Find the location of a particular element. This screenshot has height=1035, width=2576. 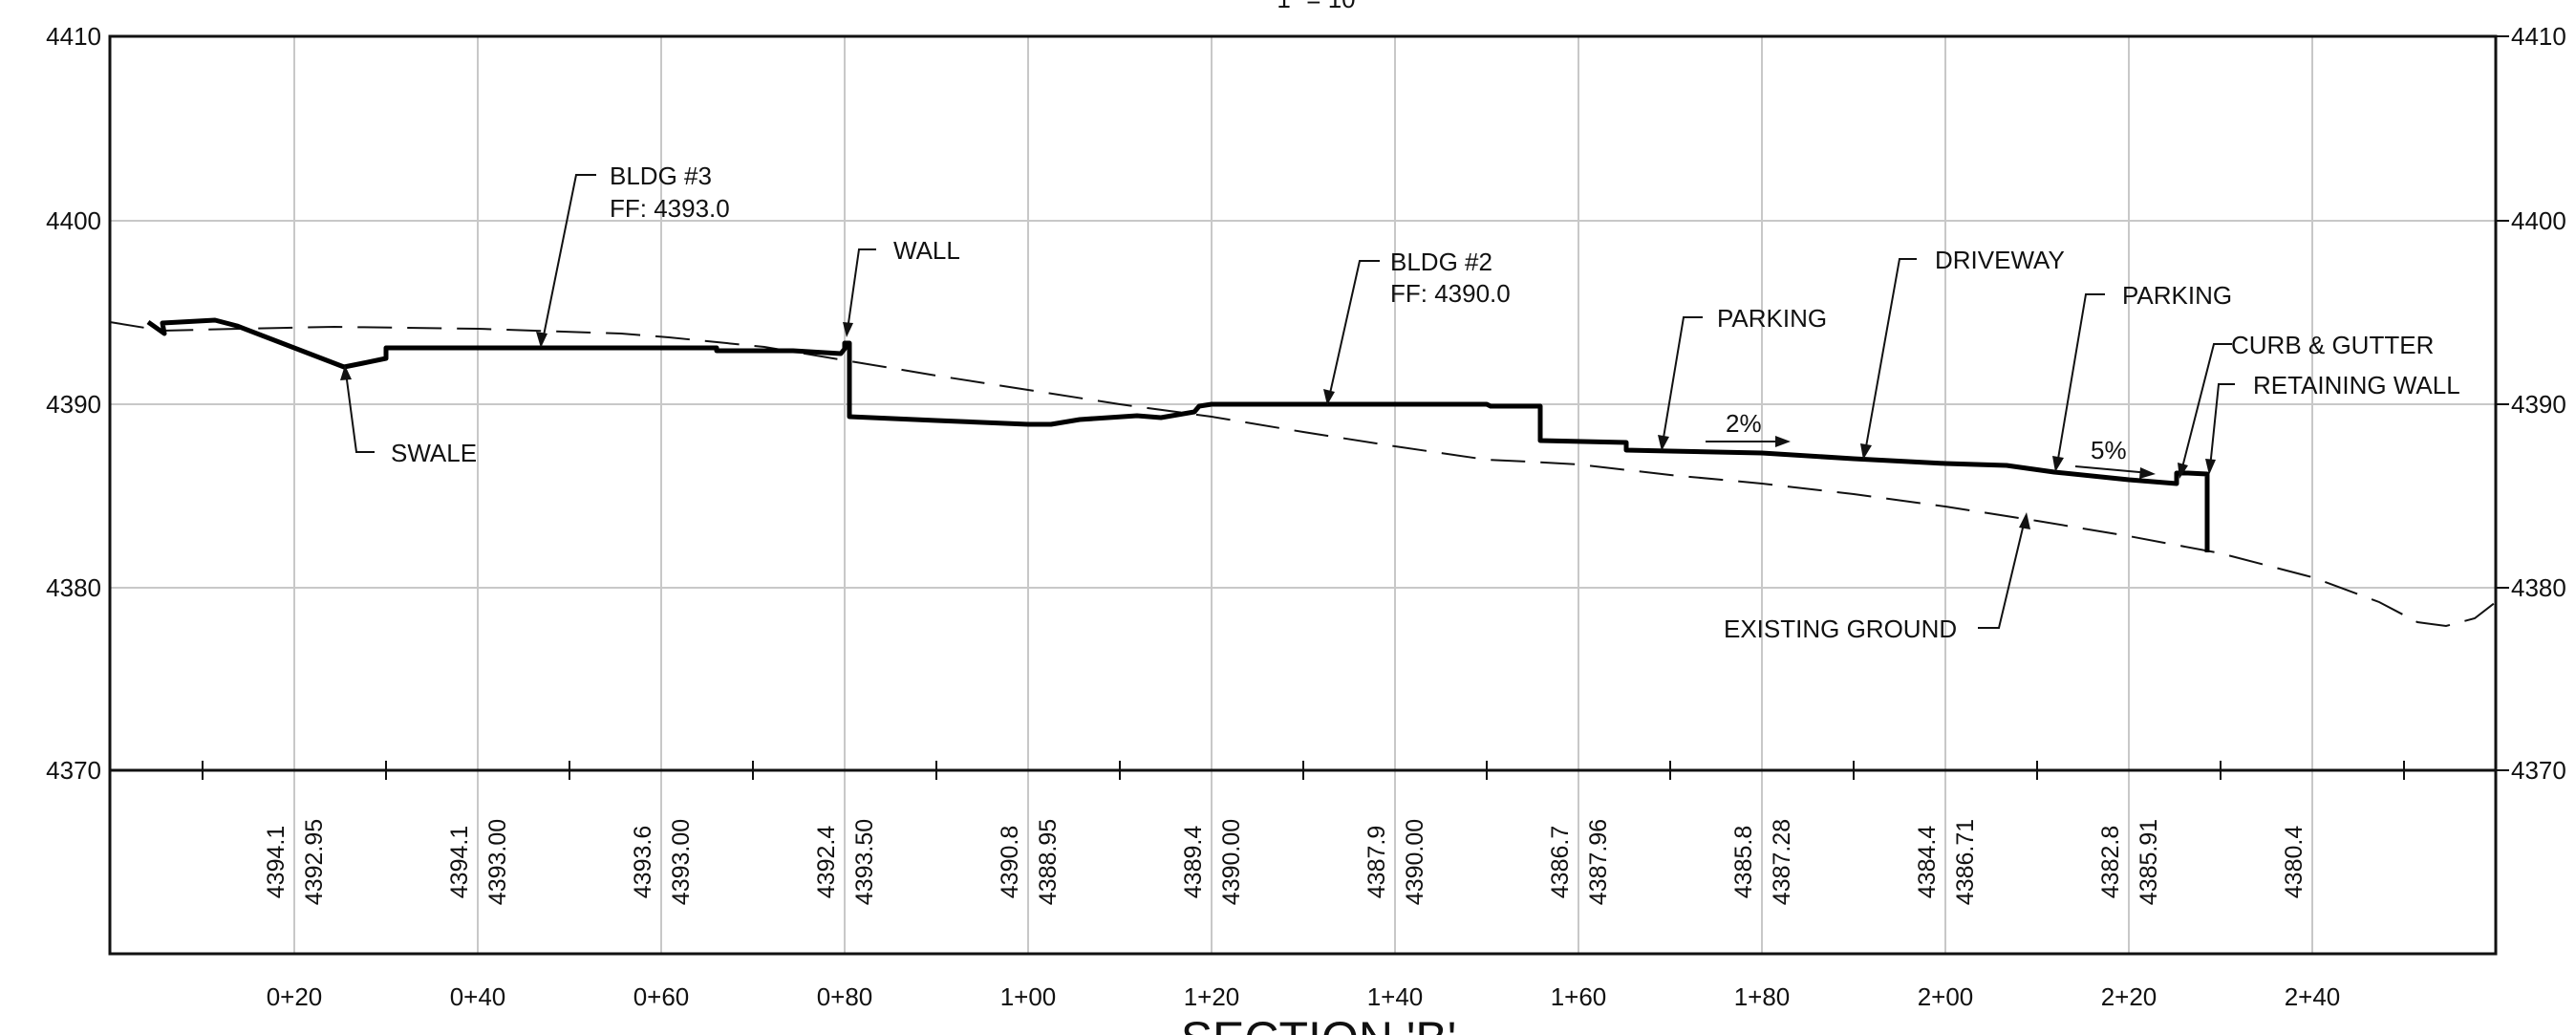

elev-existing-1-00: 4390.8 is located at coordinates (1010, 862).